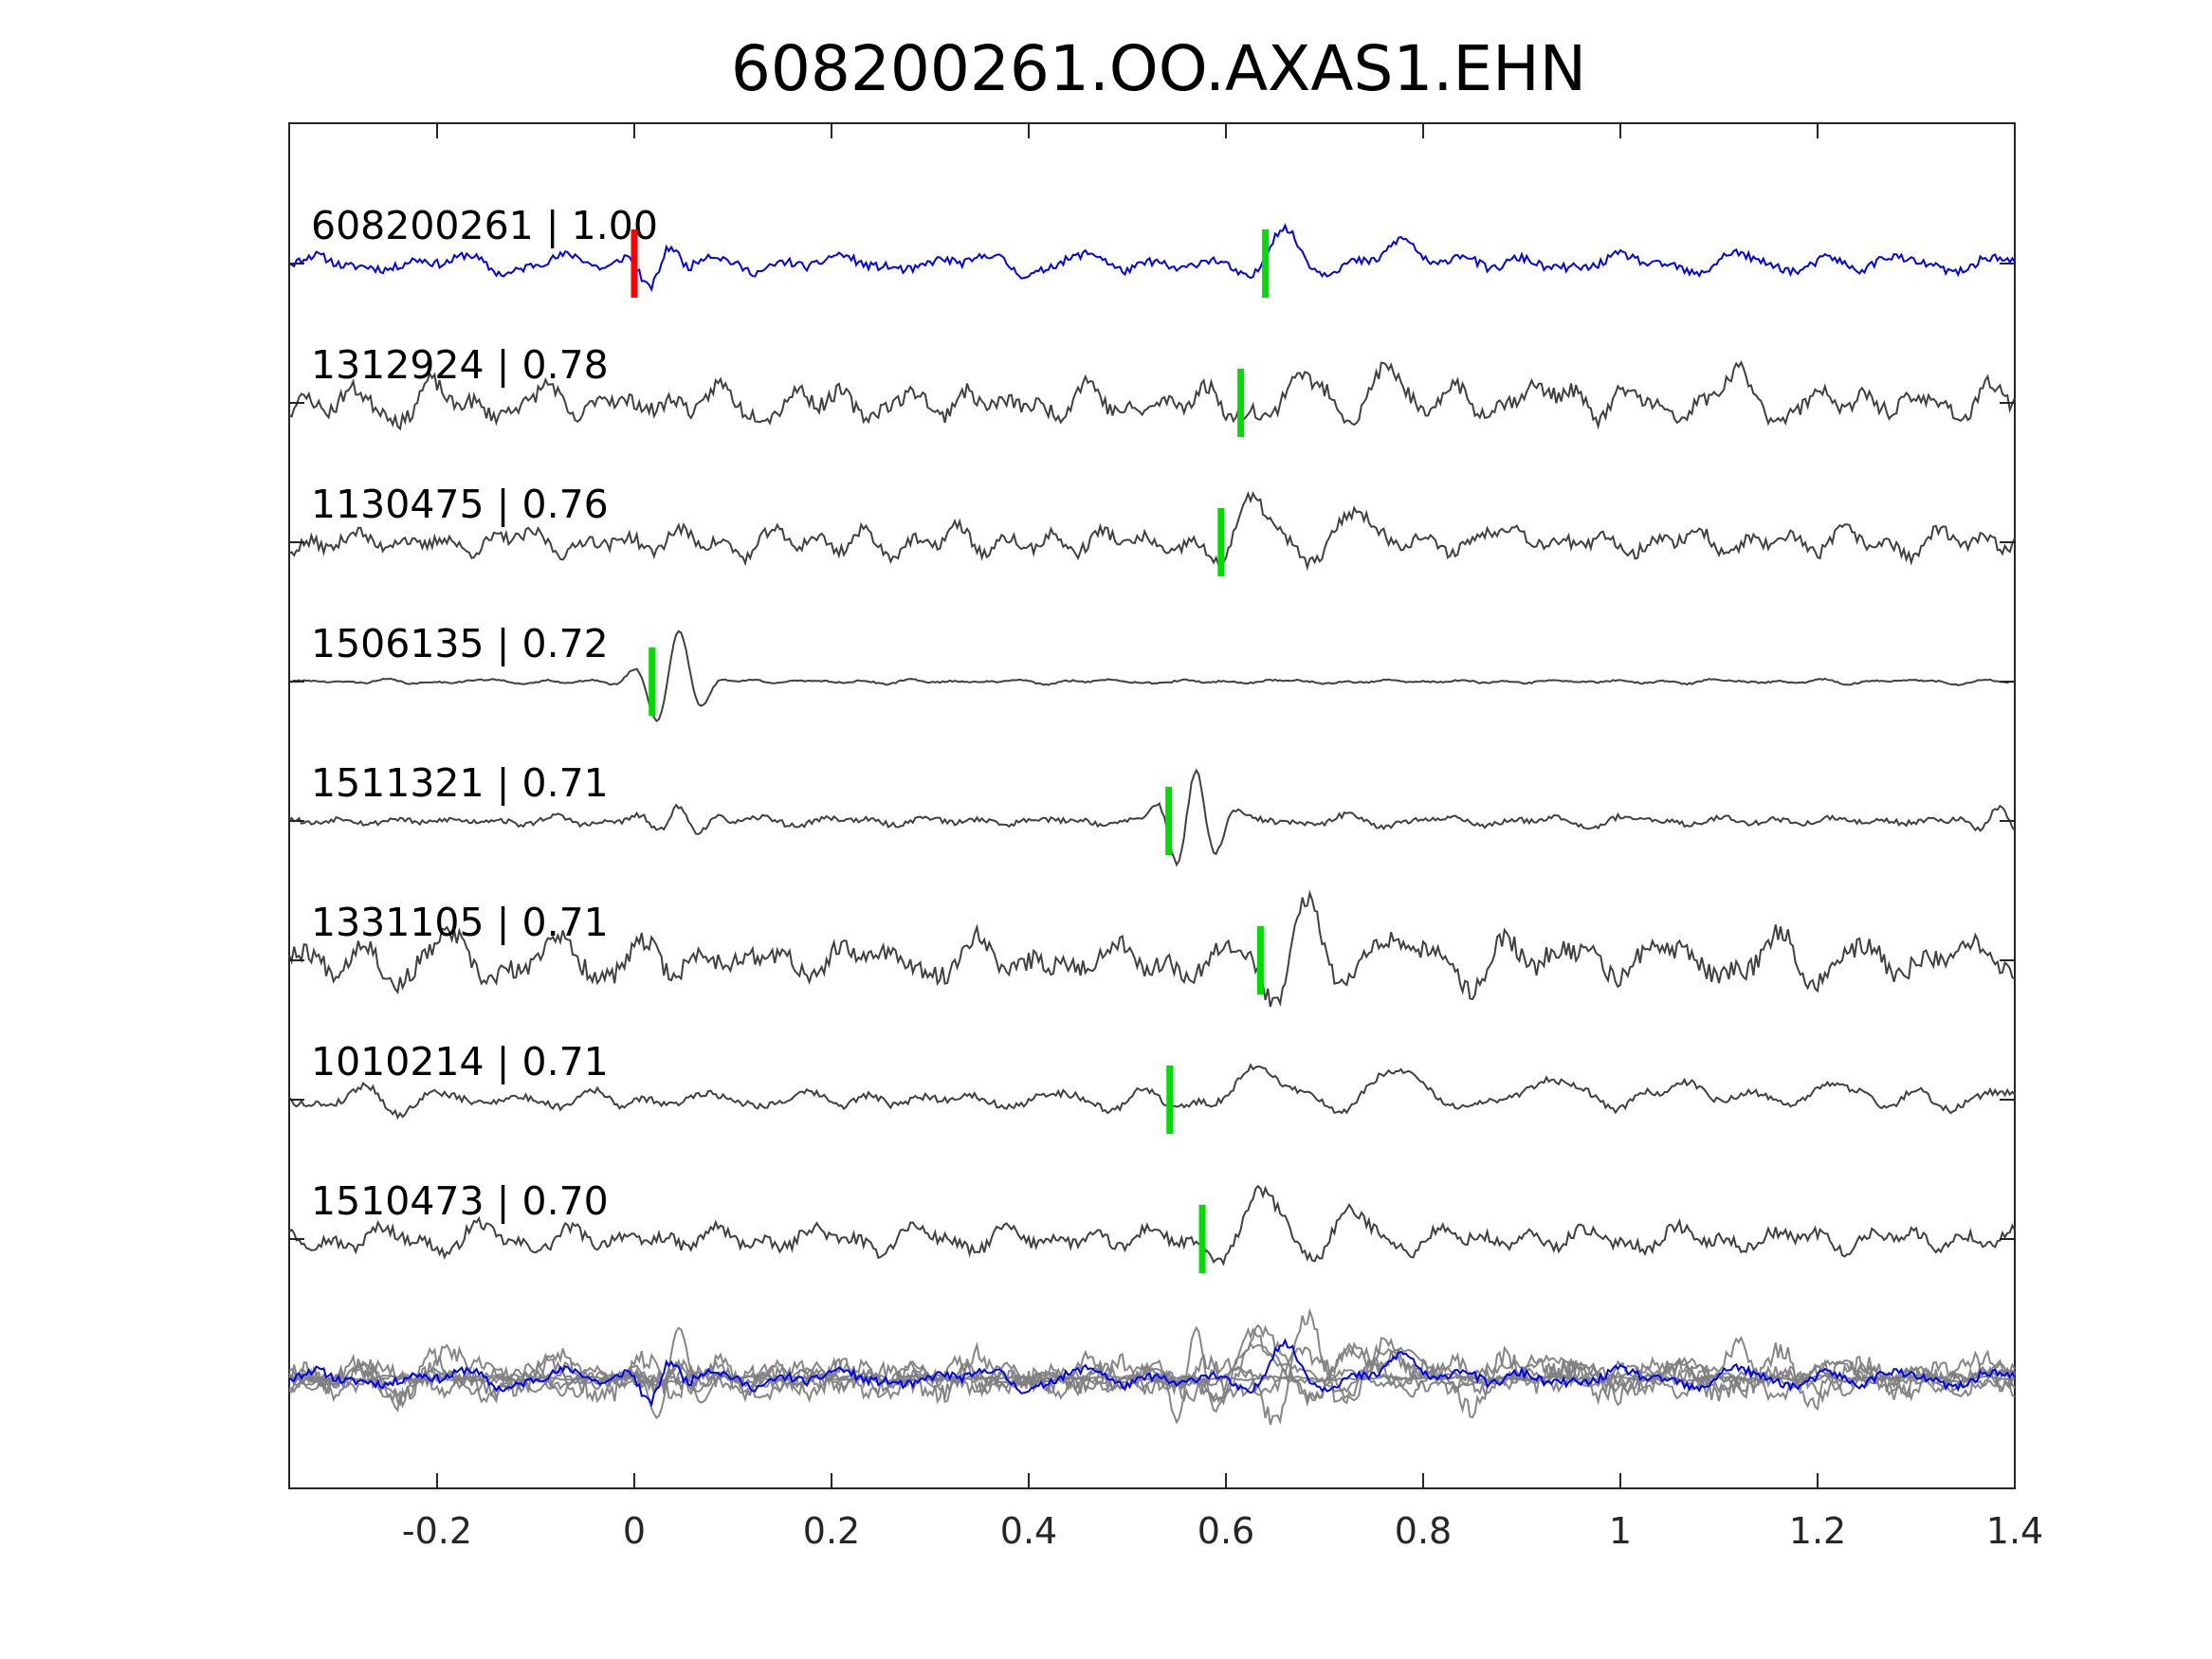  What do you see at coordinates (1423, 1531) in the screenshot?
I see `xtick-label: 0.8` at bounding box center [1423, 1531].